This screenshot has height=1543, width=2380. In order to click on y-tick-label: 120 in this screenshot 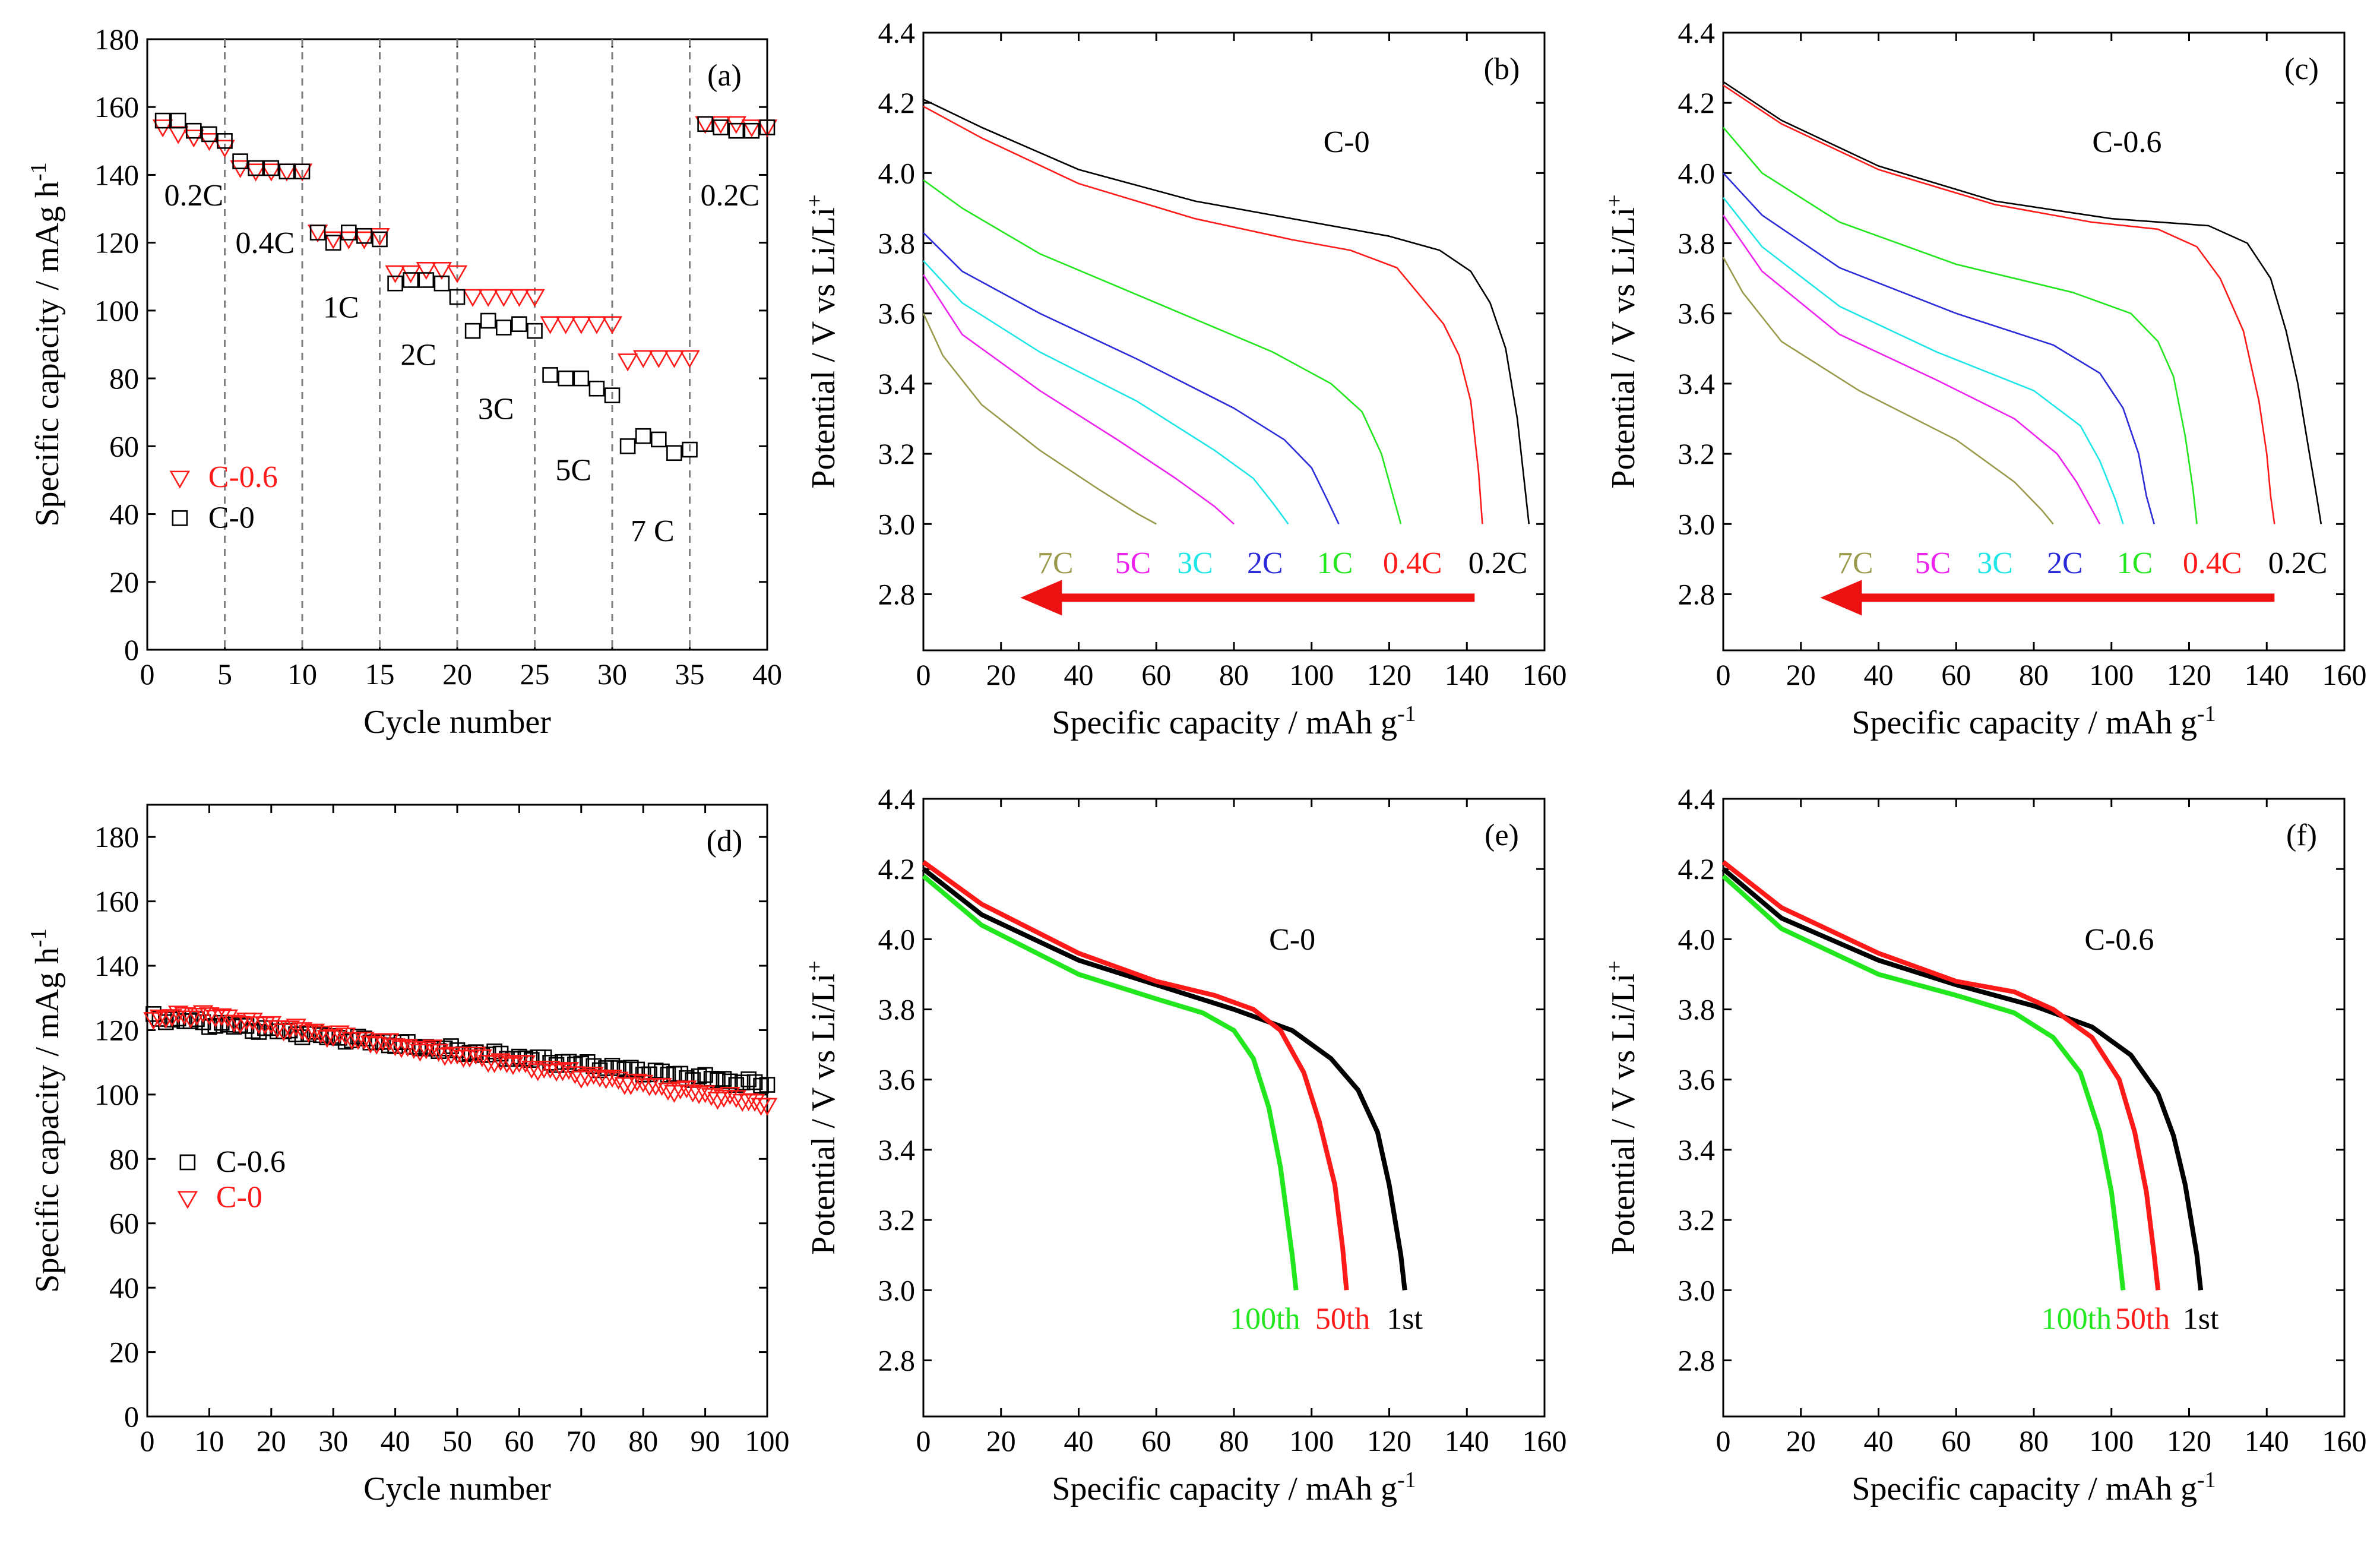, I will do `click(117, 1029)`.